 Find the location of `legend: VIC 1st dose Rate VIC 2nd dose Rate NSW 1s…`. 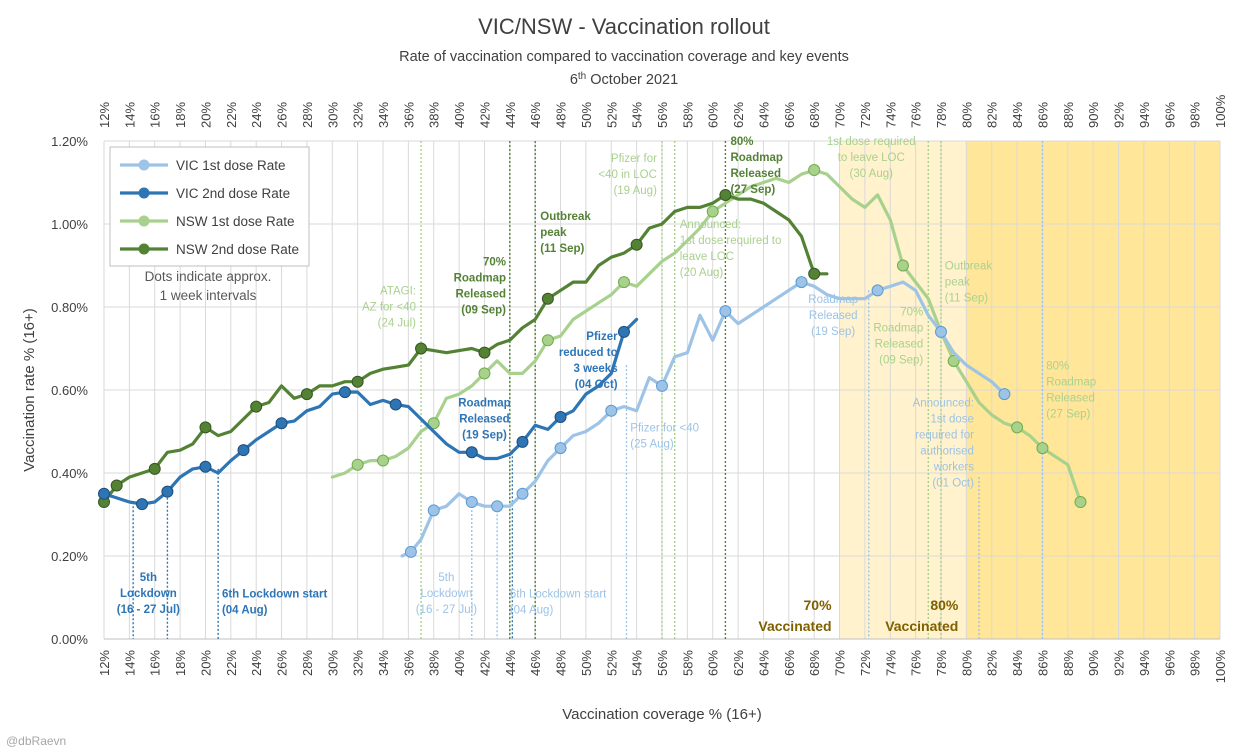

legend: VIC 1st dose Rate VIC 2nd dose Rate NSW 1s… is located at coordinates (209, 206).